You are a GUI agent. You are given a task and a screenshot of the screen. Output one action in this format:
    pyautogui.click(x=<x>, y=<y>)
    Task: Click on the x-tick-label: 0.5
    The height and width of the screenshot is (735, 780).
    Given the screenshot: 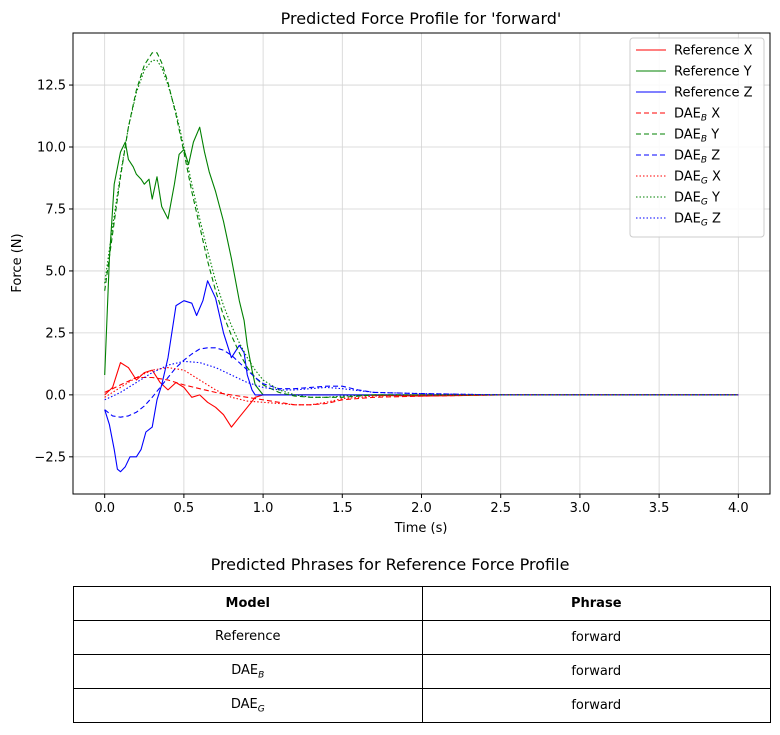 What is the action you would take?
    pyautogui.click(x=184, y=508)
    